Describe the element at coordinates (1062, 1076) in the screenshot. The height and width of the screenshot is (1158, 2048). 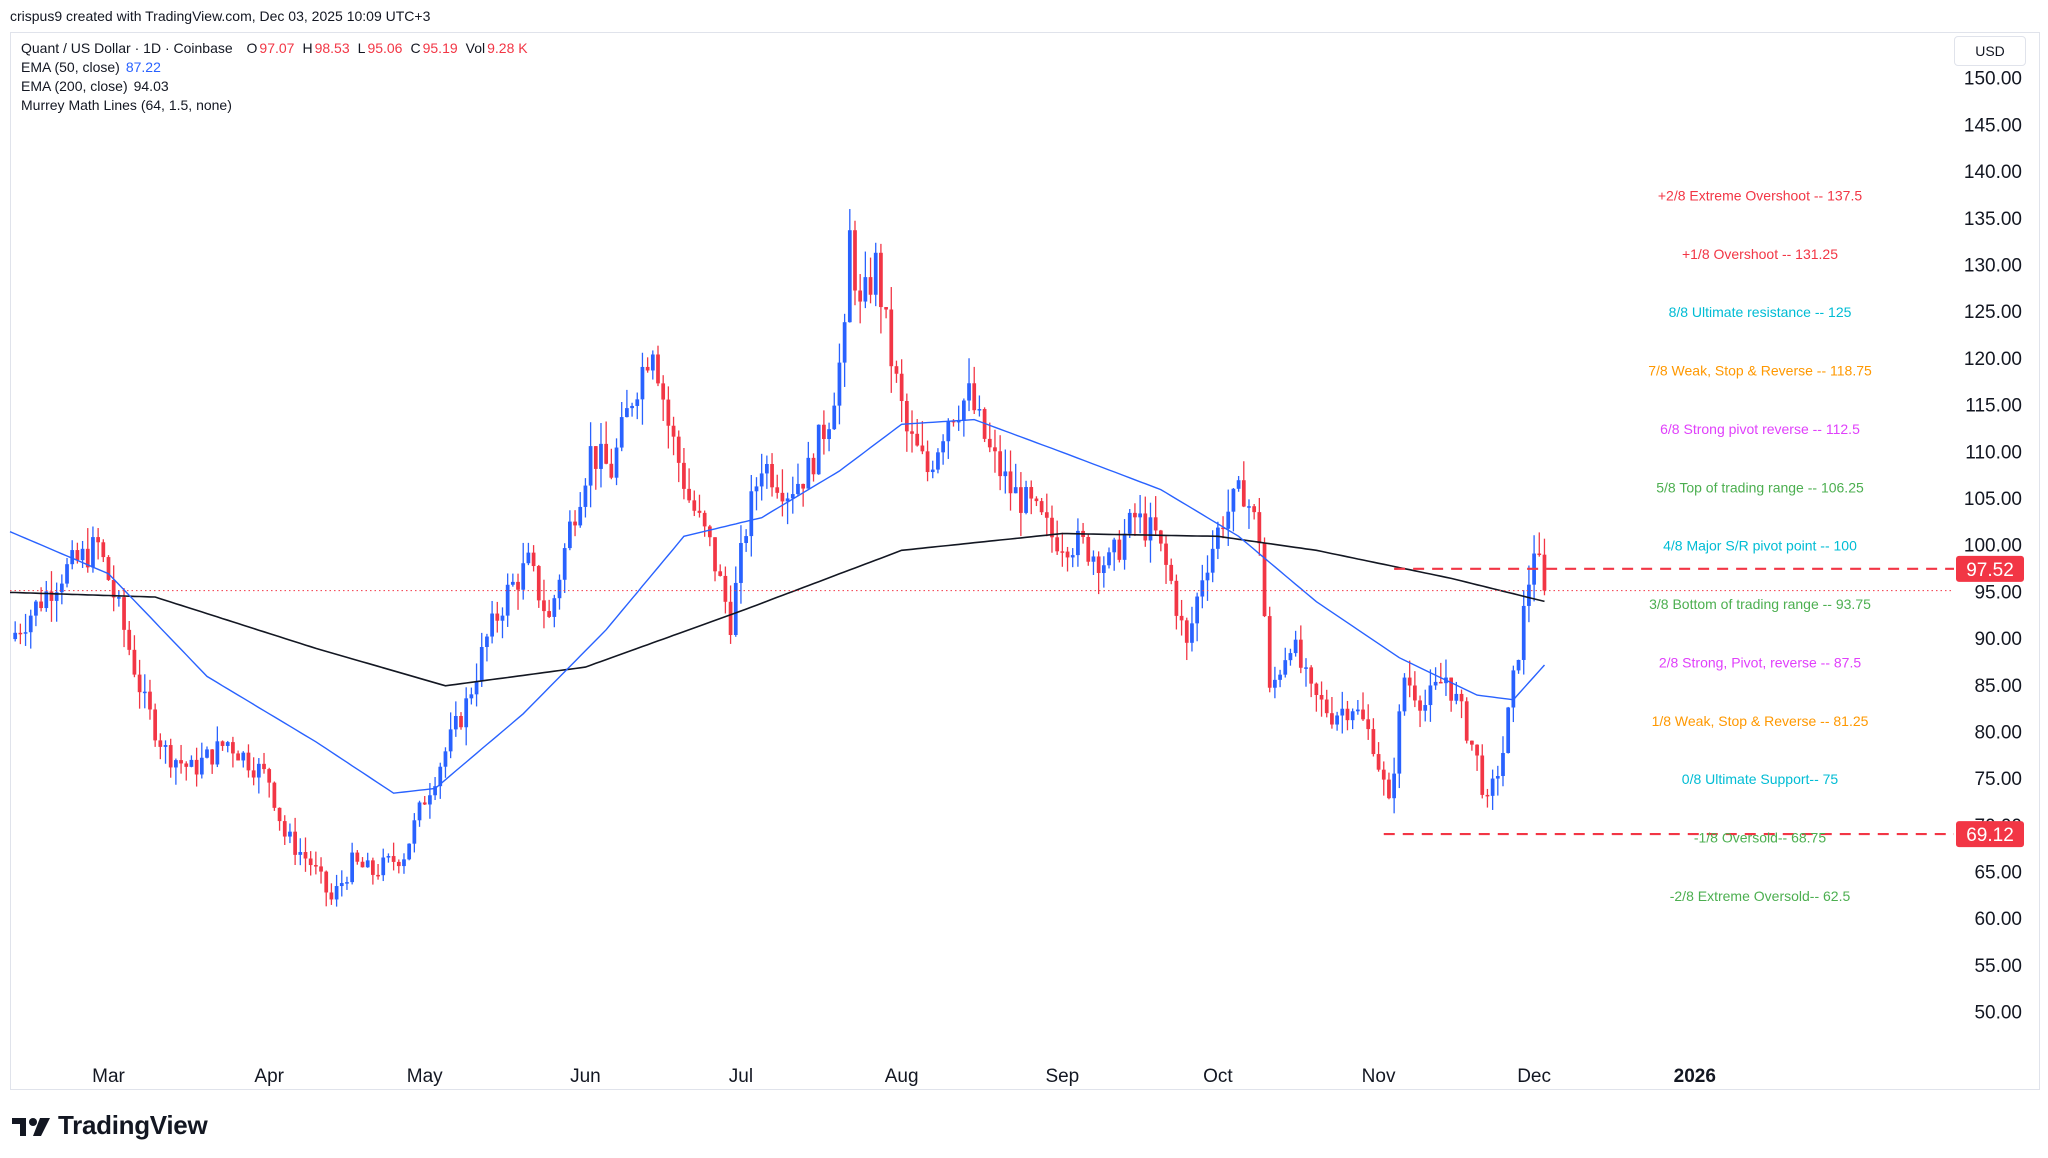
I see `x-axis-tick-label: Sep` at that location.